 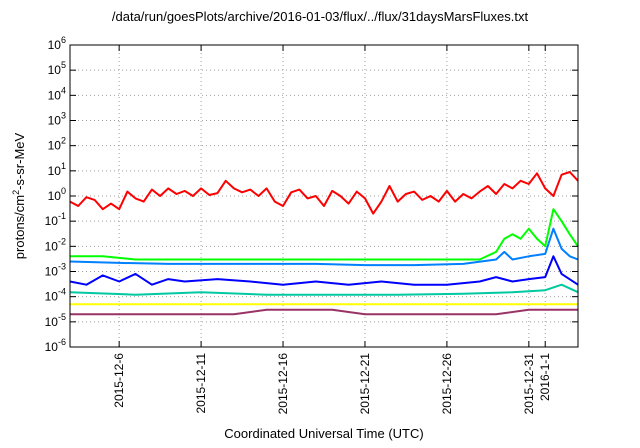 What do you see at coordinates (201, 383) in the screenshot?
I see `x-tick-label: 2015-12-11` at bounding box center [201, 383].